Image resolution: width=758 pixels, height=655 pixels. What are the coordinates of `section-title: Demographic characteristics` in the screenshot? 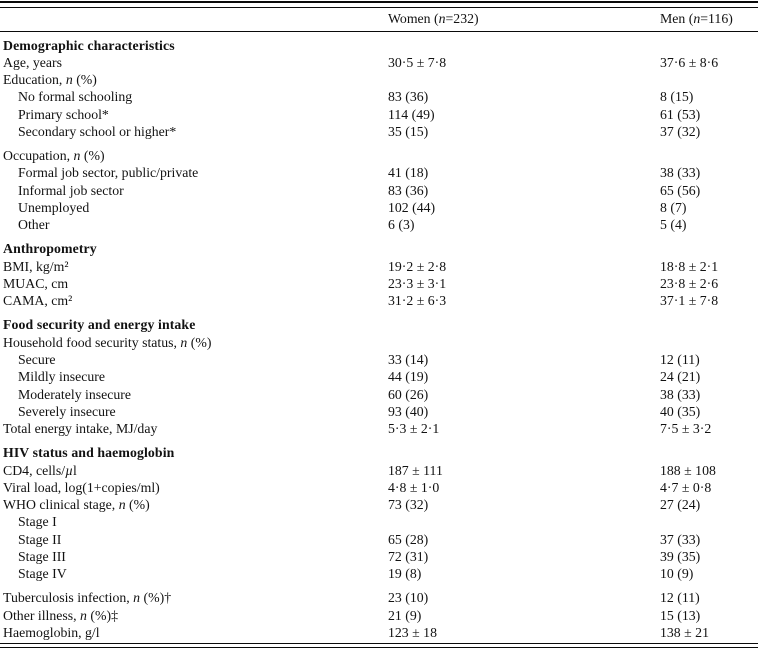 It's located at (89, 45).